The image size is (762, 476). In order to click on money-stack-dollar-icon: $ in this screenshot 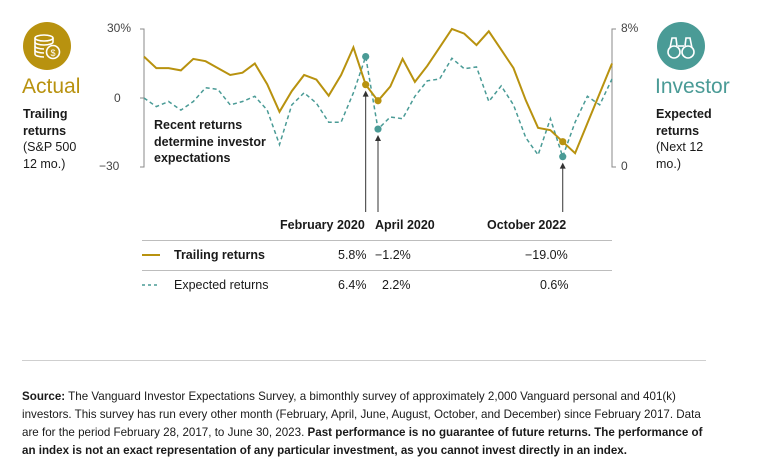, I will do `click(47, 47)`.